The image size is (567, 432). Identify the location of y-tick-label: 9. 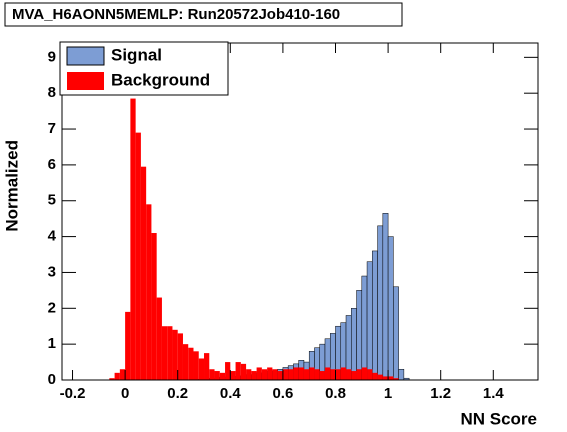
(52, 56).